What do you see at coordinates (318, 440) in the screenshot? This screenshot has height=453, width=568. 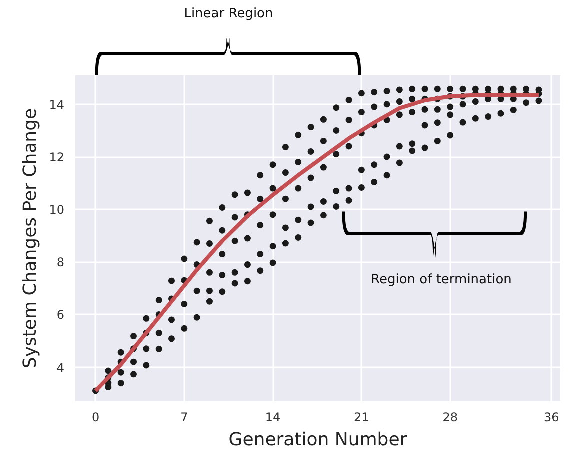 I see `x-axis-title: Generation Number` at bounding box center [318, 440].